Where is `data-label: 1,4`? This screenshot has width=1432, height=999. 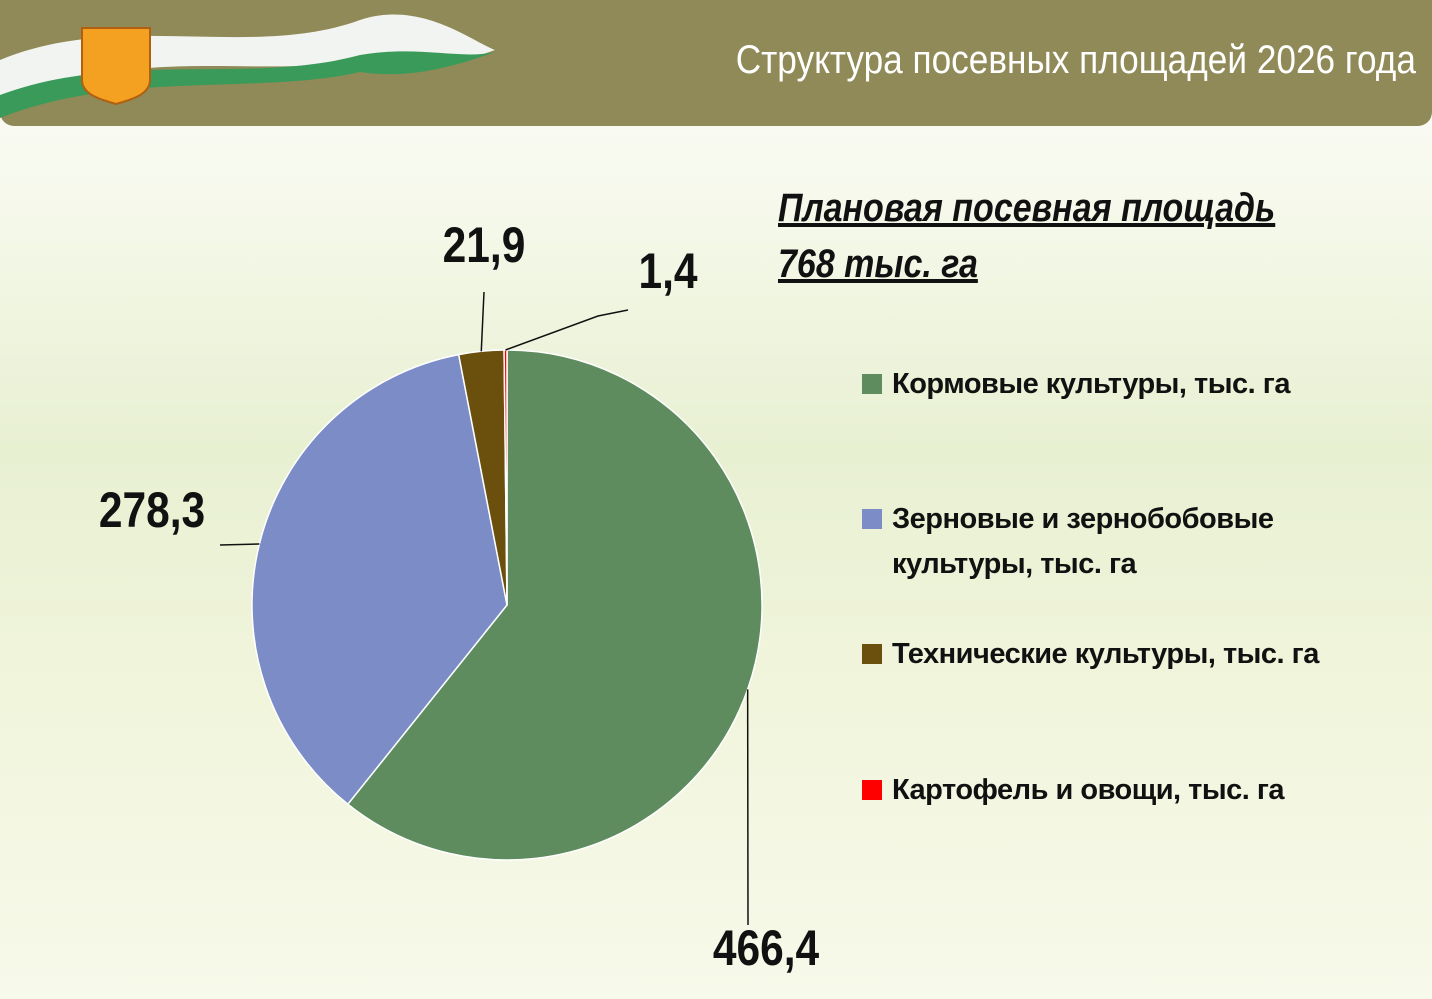
data-label: 1,4 is located at coordinates (667, 271).